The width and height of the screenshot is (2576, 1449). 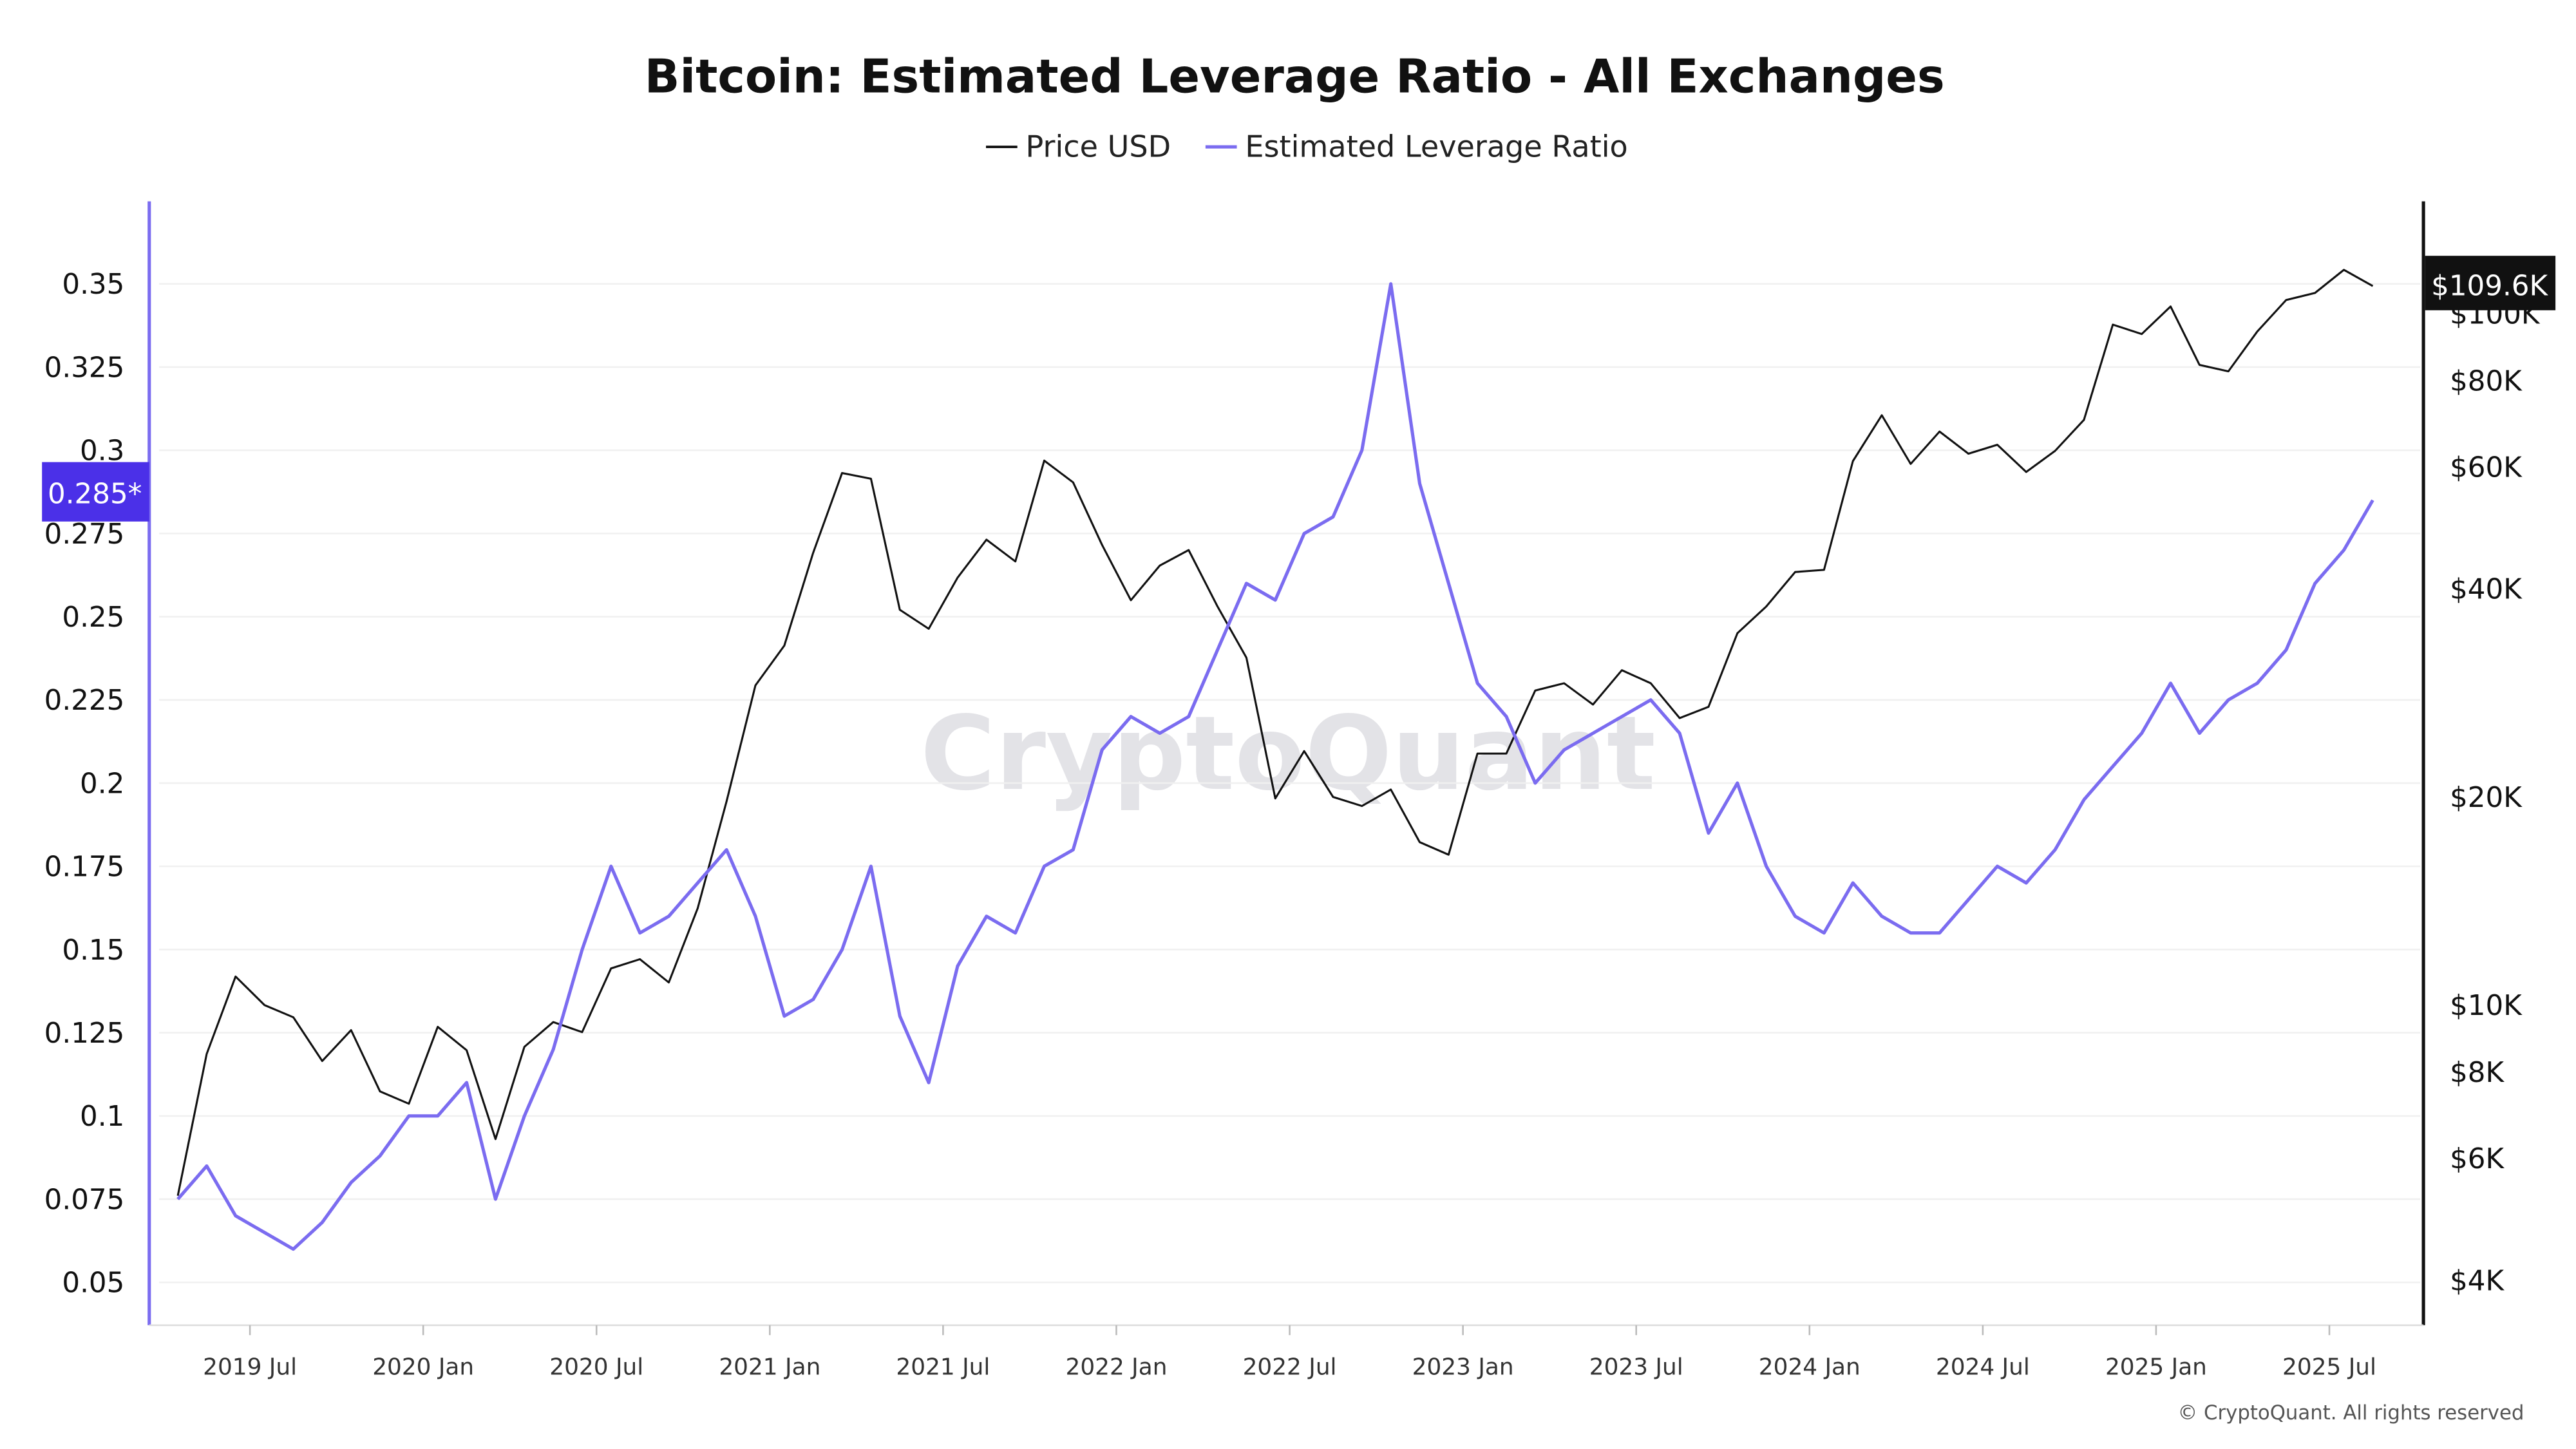 I want to click on left-tick-label: 0.325, so click(x=84, y=368).